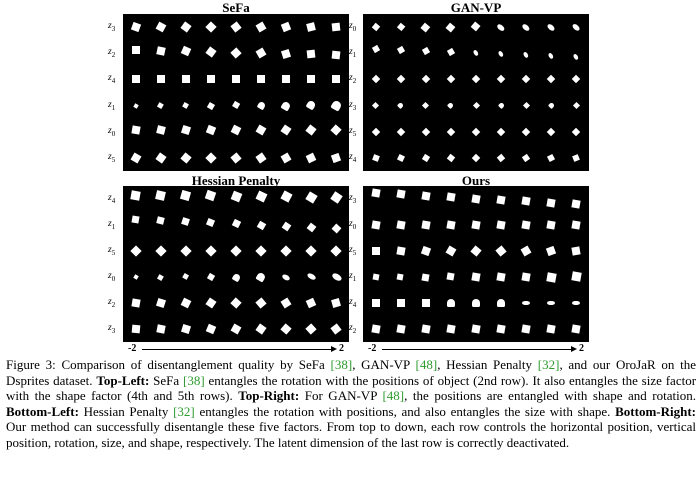 The image size is (700, 484). What do you see at coordinates (341, 348) in the screenshot?
I see `axis-max-left: 2` at bounding box center [341, 348].